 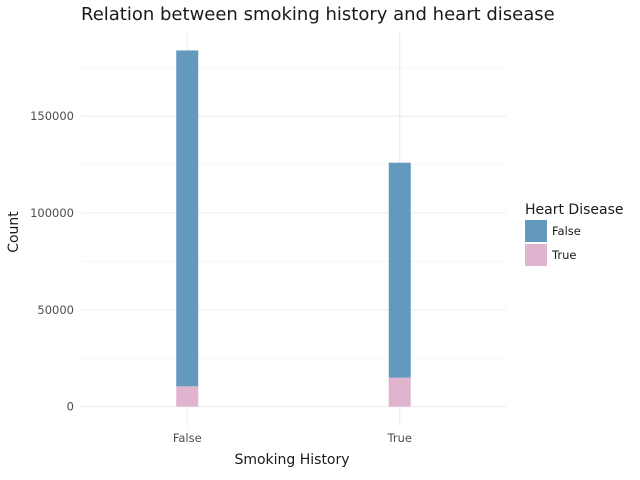 What do you see at coordinates (14, 232) in the screenshot?
I see `y-axis-title: Count` at bounding box center [14, 232].